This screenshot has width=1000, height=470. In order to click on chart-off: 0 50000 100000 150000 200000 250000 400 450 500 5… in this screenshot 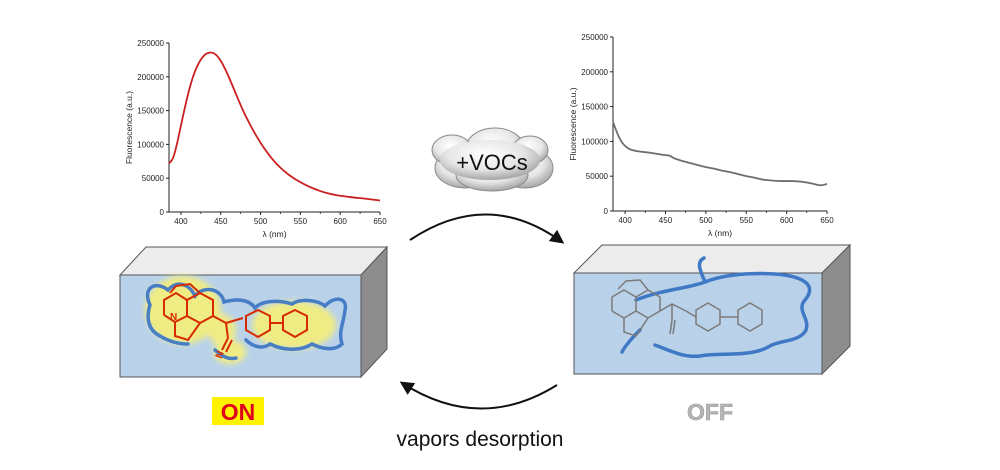, I will do `click(701, 135)`.